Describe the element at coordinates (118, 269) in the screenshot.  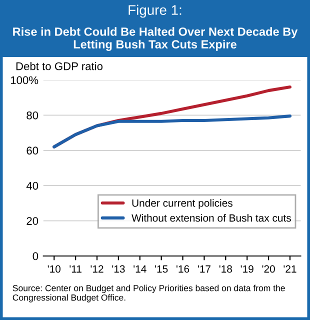
I see `x-tick-label: '13` at that location.